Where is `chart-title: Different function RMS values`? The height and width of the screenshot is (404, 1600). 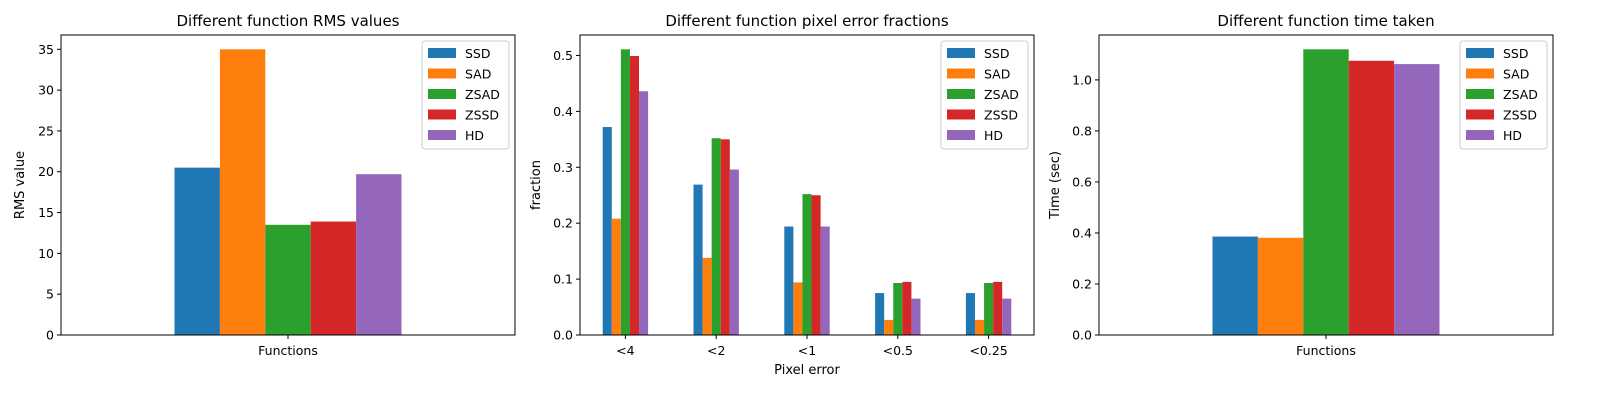 chart-title: Different function RMS values is located at coordinates (288, 21).